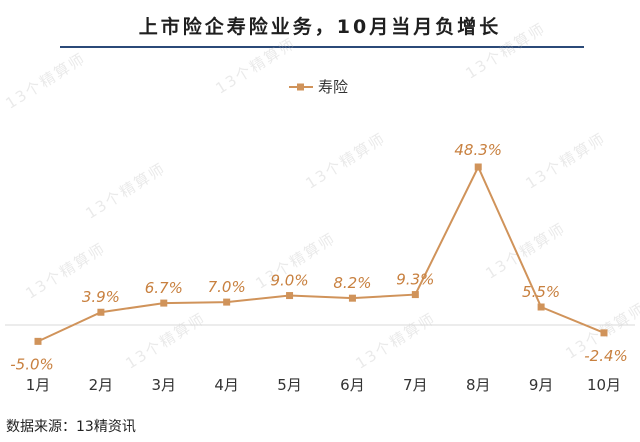 Image resolution: width=640 pixels, height=442 pixels. I want to click on data-label: -5.0%, so click(32, 364).